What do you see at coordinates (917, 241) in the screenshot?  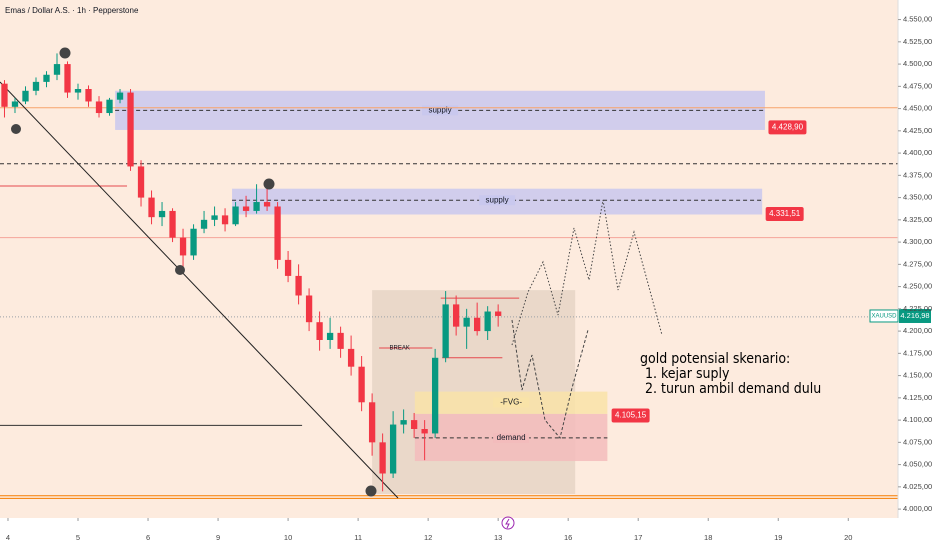 I see `y-tick-label: 4.300,00` at bounding box center [917, 241].